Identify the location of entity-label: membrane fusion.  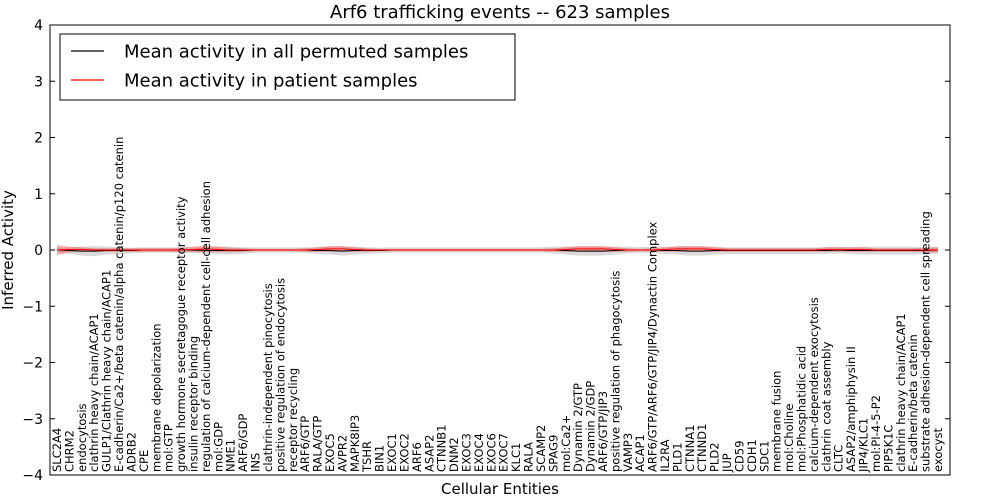
(777, 421).